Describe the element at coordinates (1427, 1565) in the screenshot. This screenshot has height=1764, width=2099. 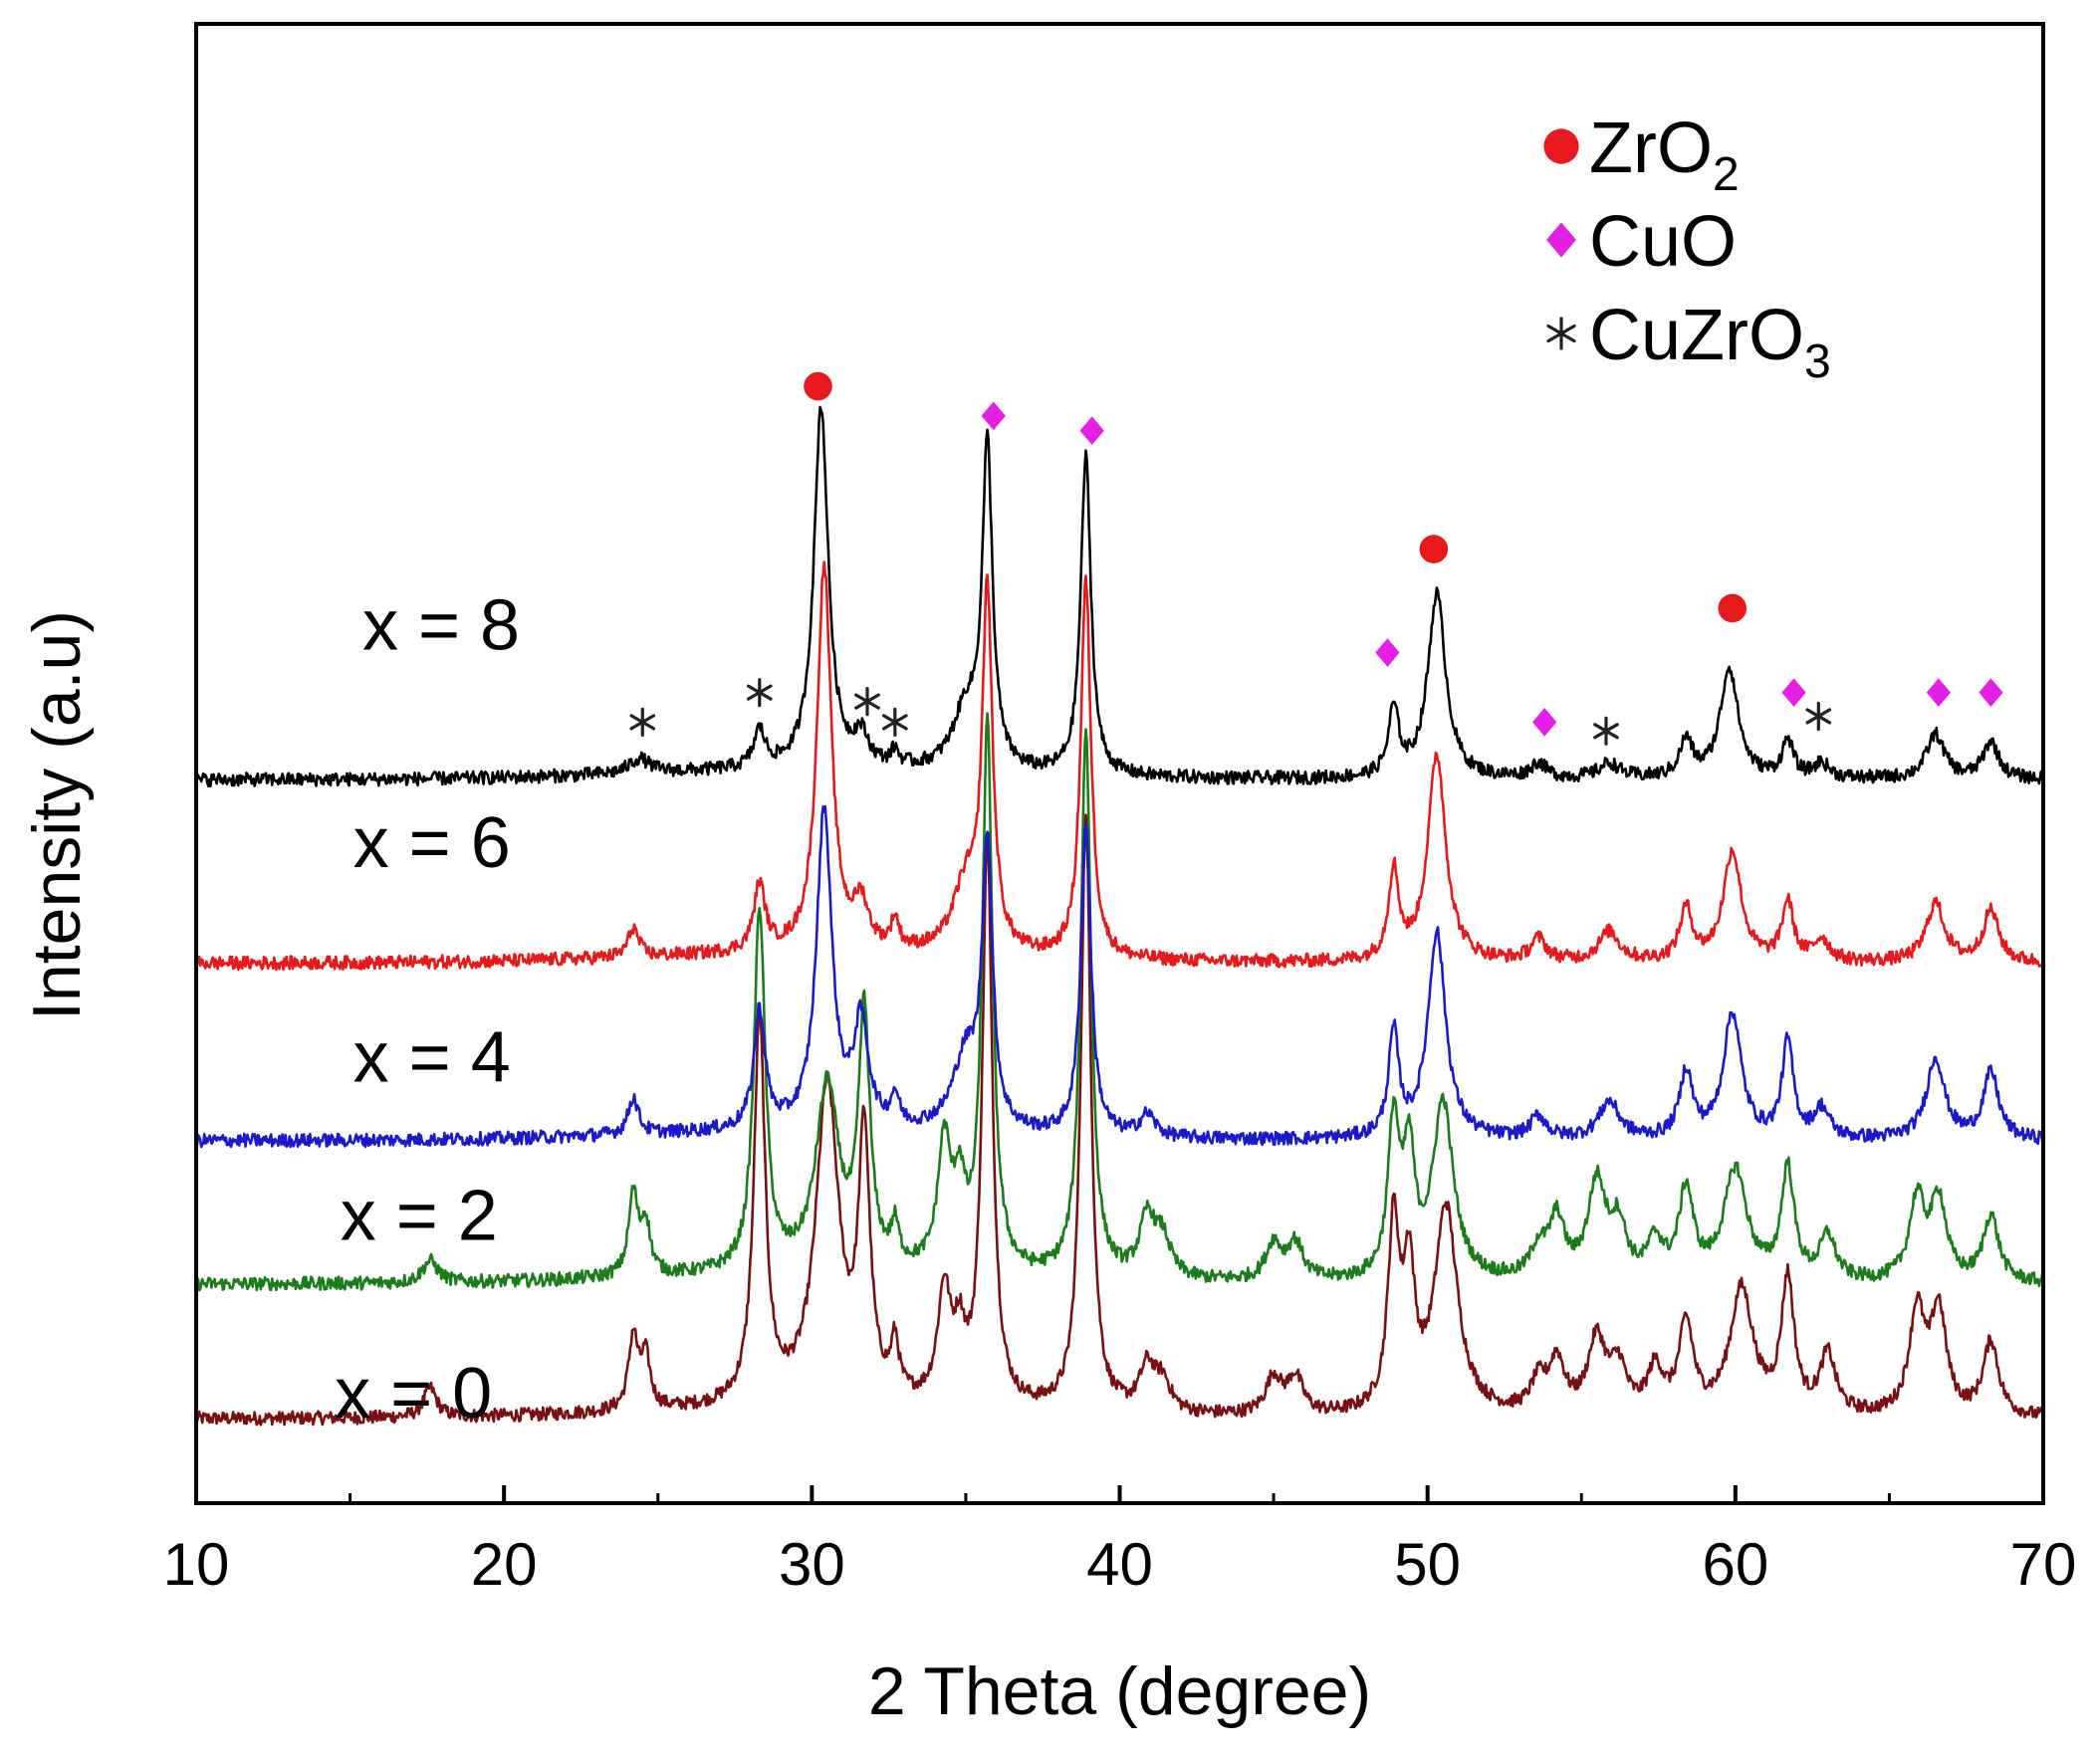
I see `x-tick-label: 50` at that location.